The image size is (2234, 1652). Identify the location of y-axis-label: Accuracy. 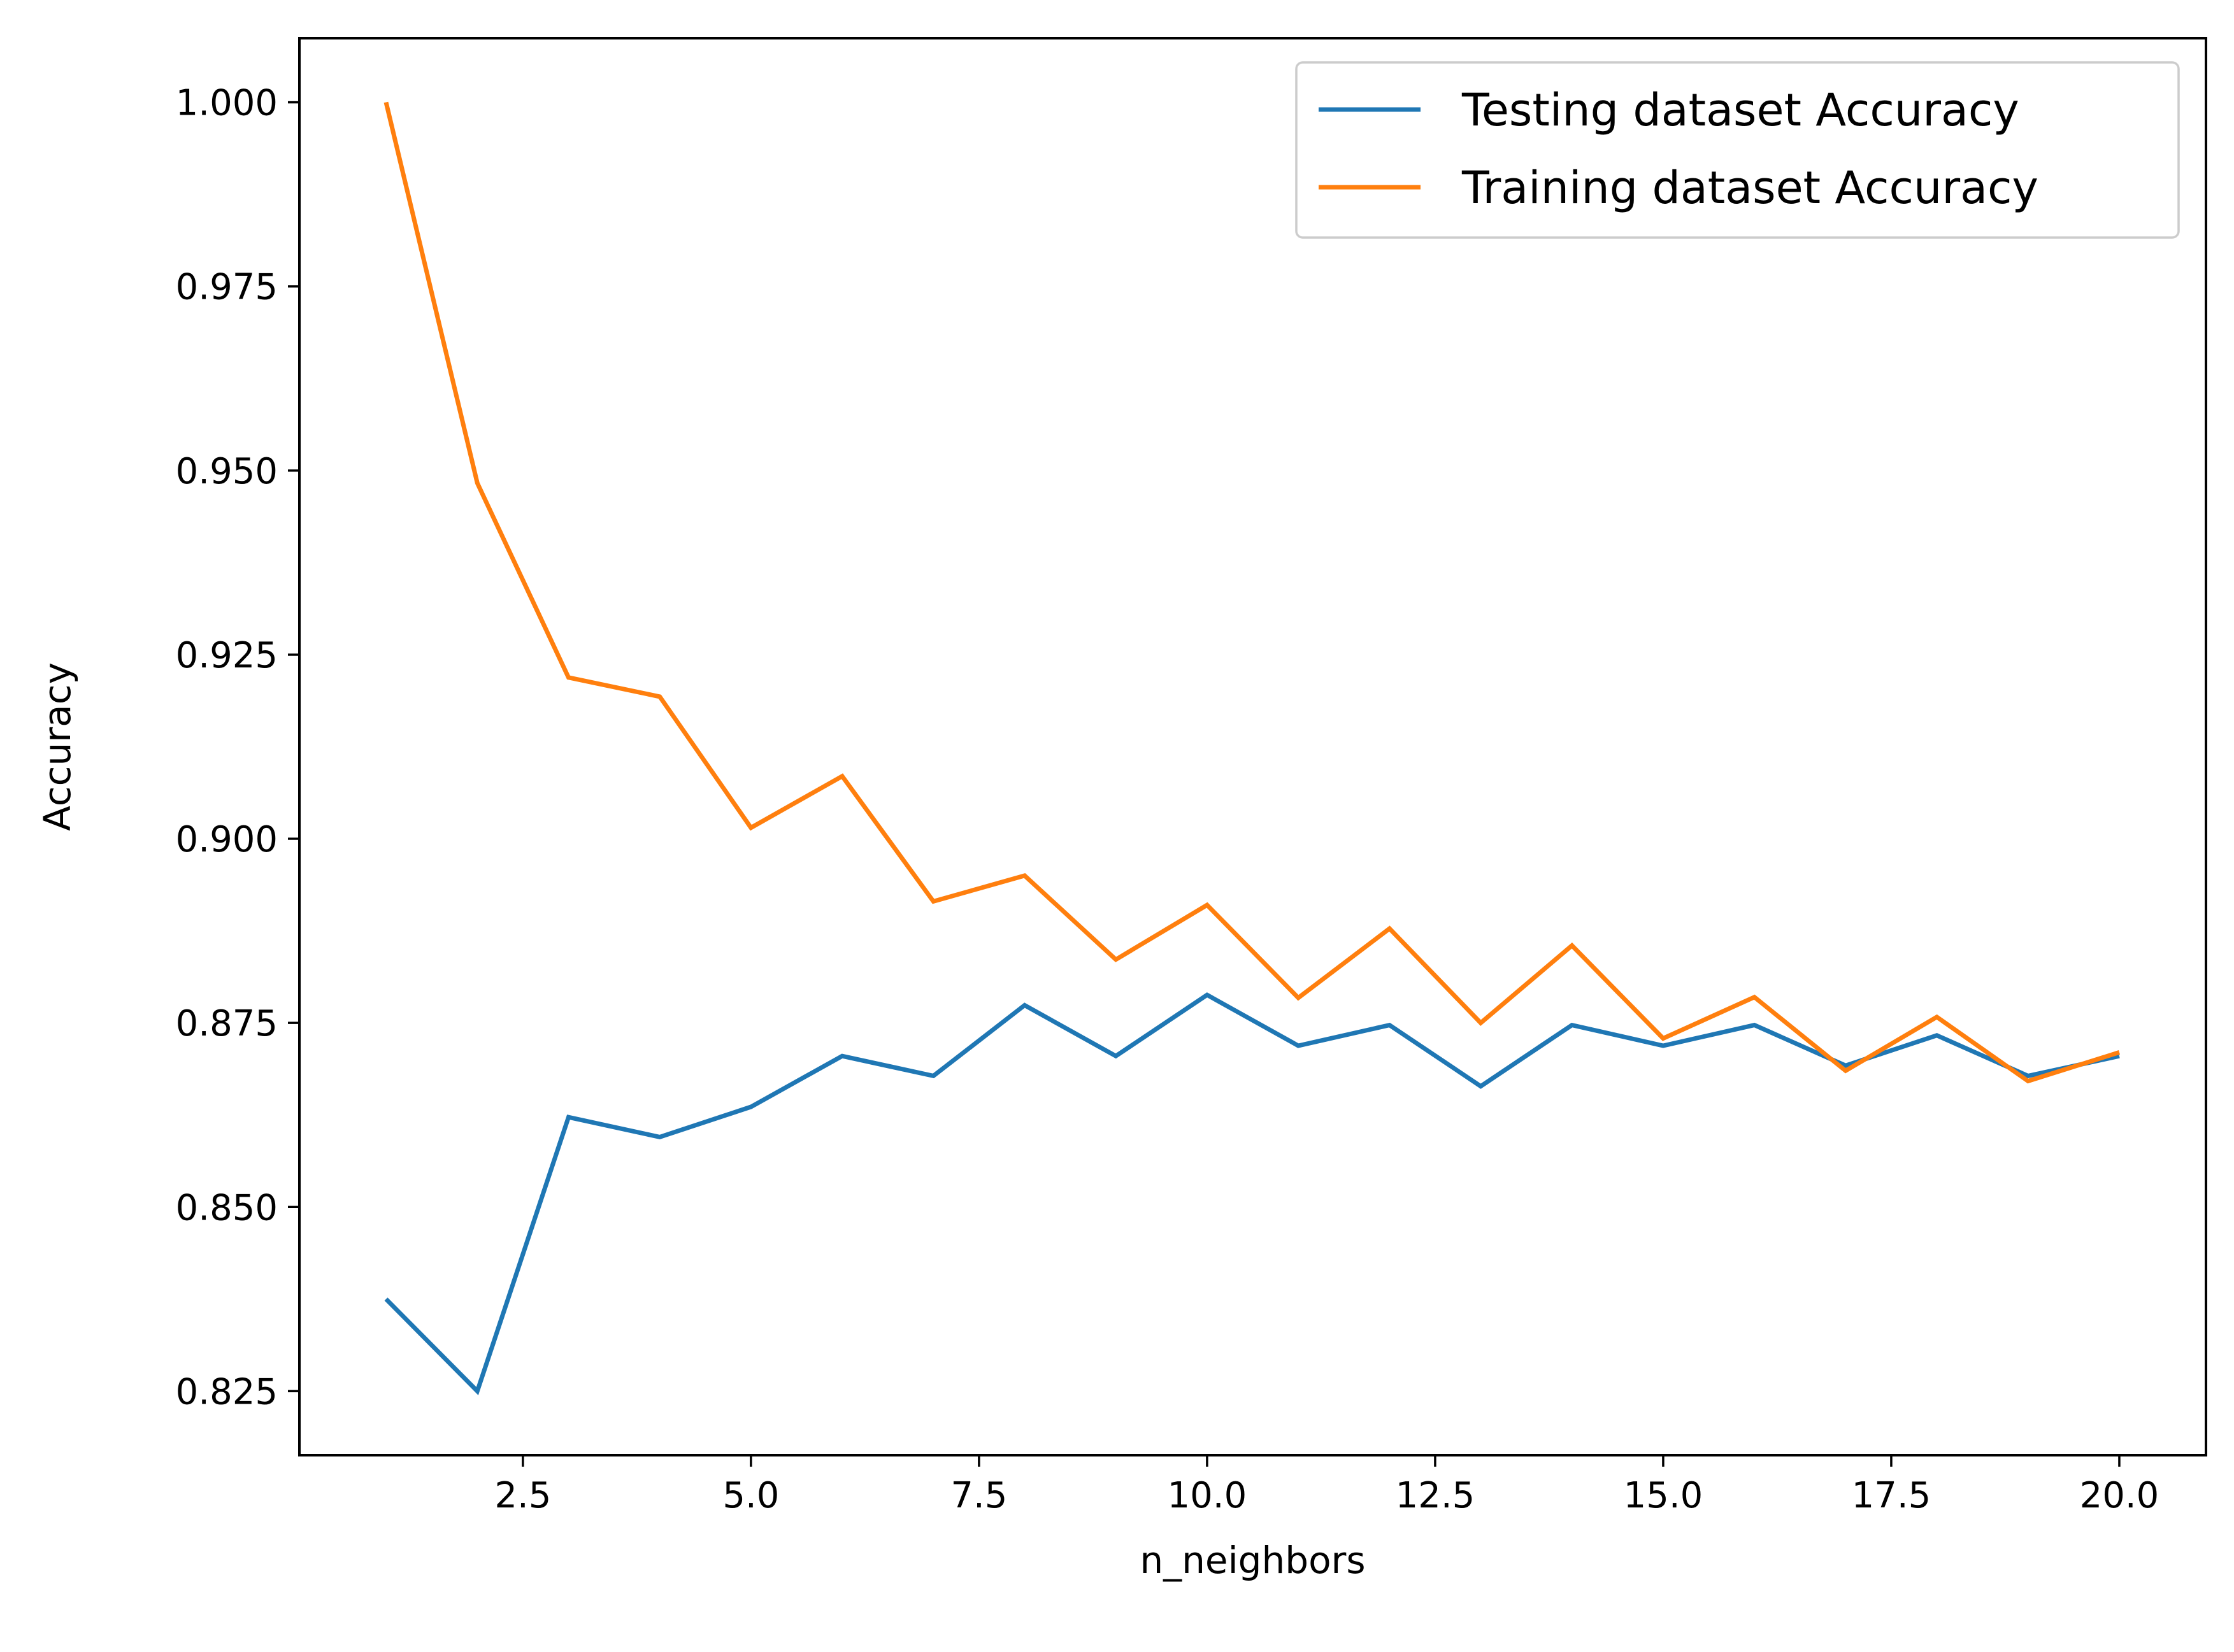
(57, 747).